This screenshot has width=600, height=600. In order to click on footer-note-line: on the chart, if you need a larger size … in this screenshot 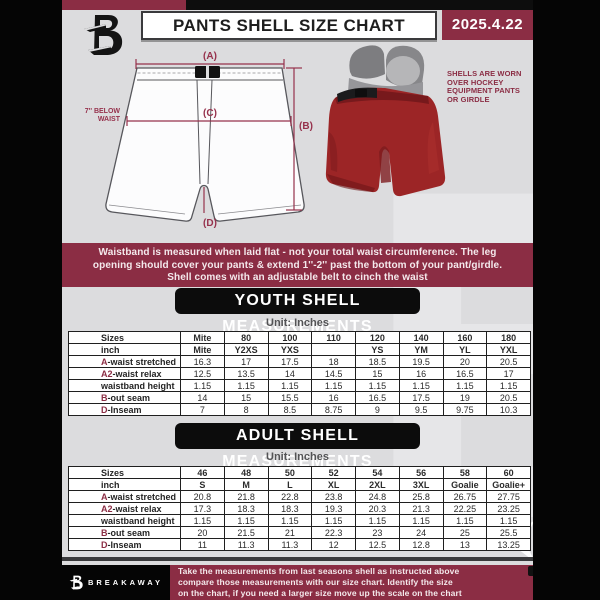, I will do `click(320, 593)`.